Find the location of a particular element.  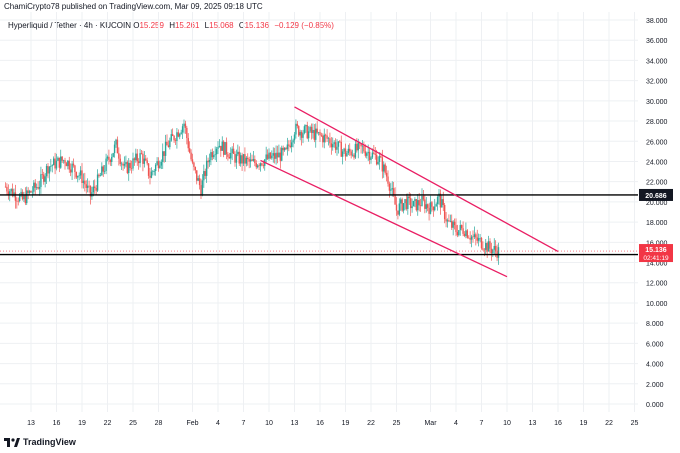

y-tick-label: 26.000 is located at coordinates (657, 142).